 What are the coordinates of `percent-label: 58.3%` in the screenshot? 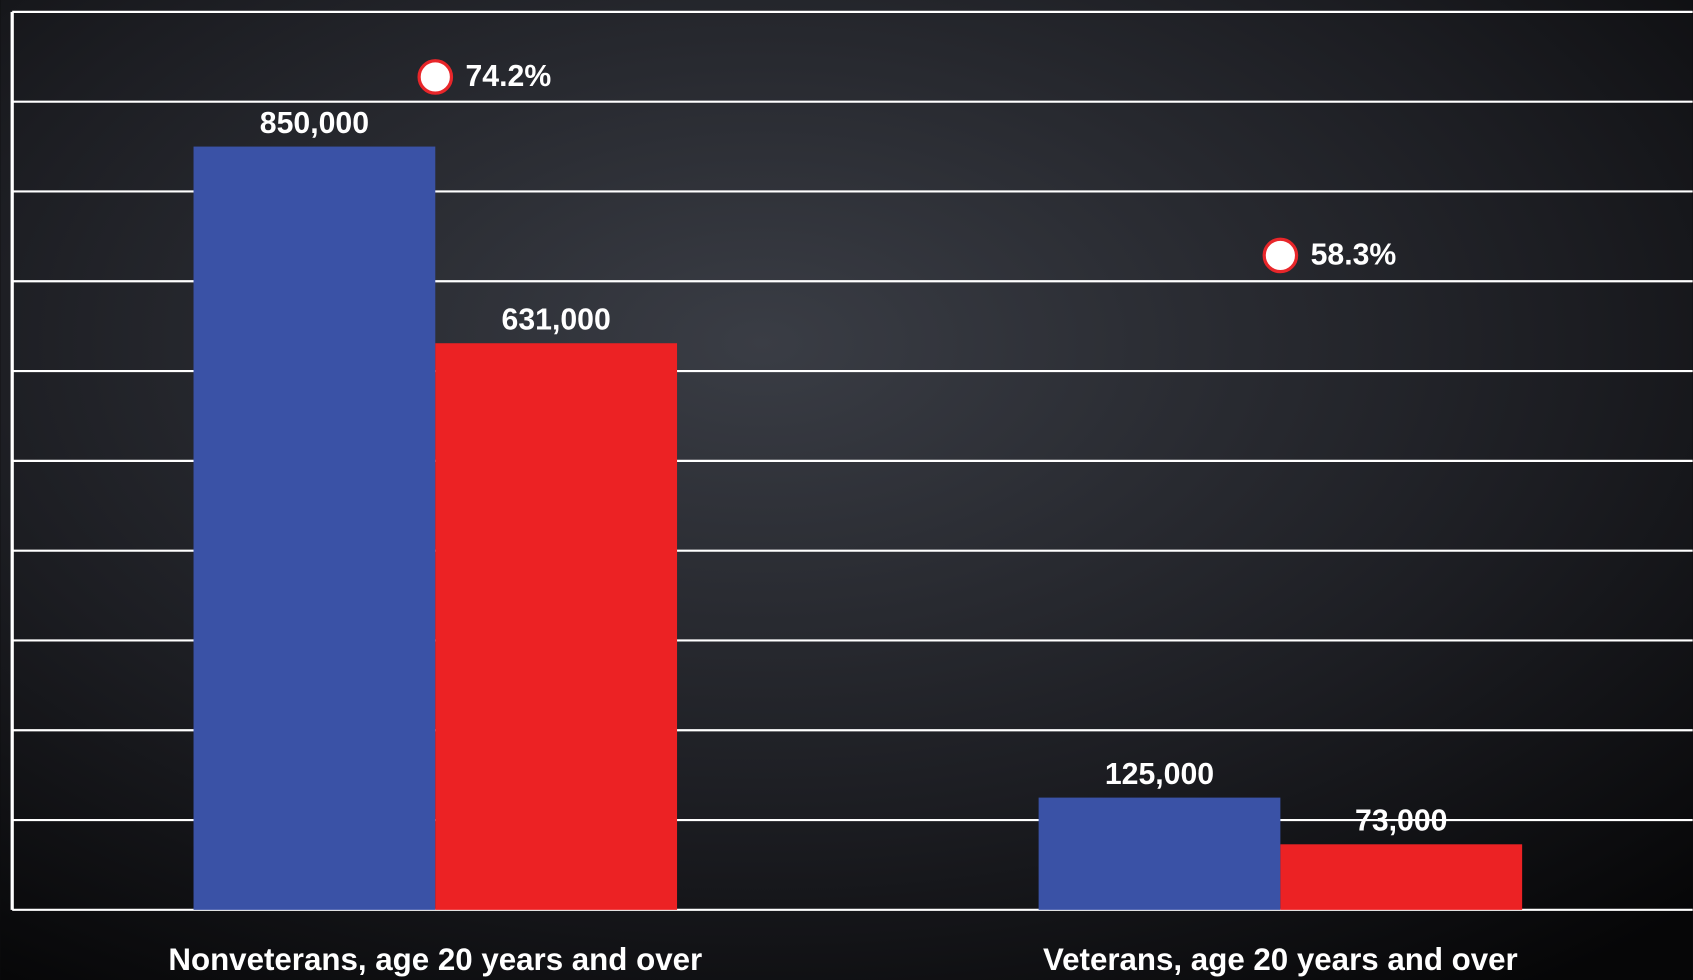 It's located at (1354, 255).